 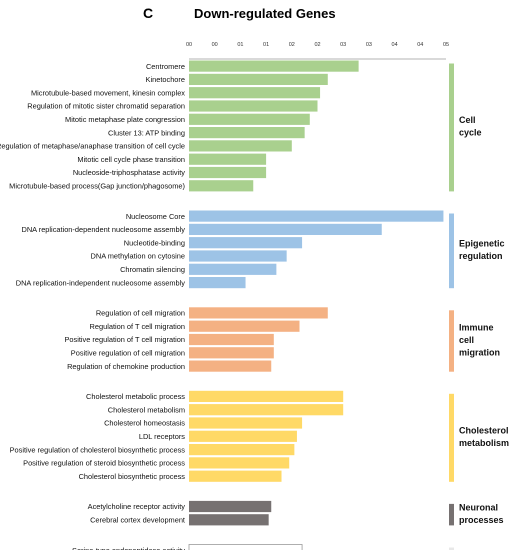 What do you see at coordinates (144, 423) in the screenshot?
I see `category-label: Cholesterol homeostasis` at bounding box center [144, 423].